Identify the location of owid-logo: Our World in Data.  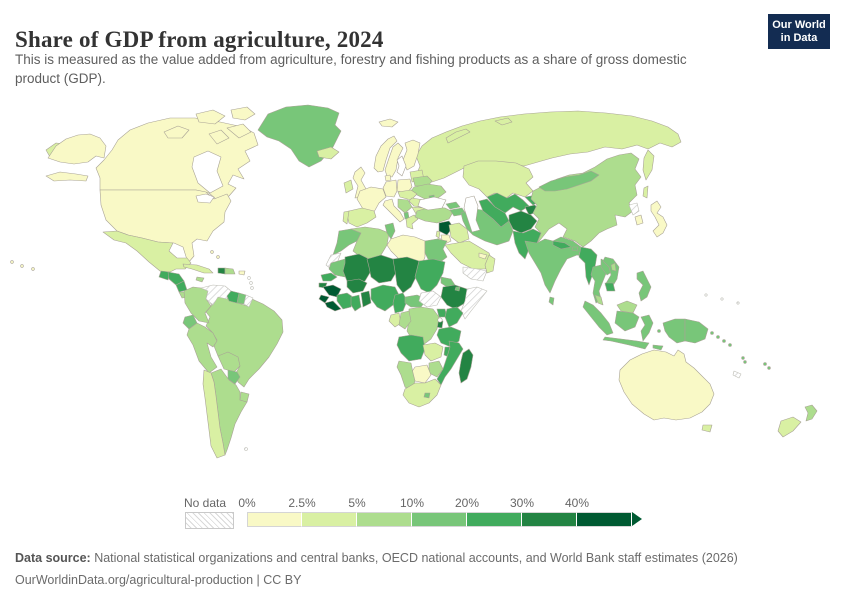
(799, 31).